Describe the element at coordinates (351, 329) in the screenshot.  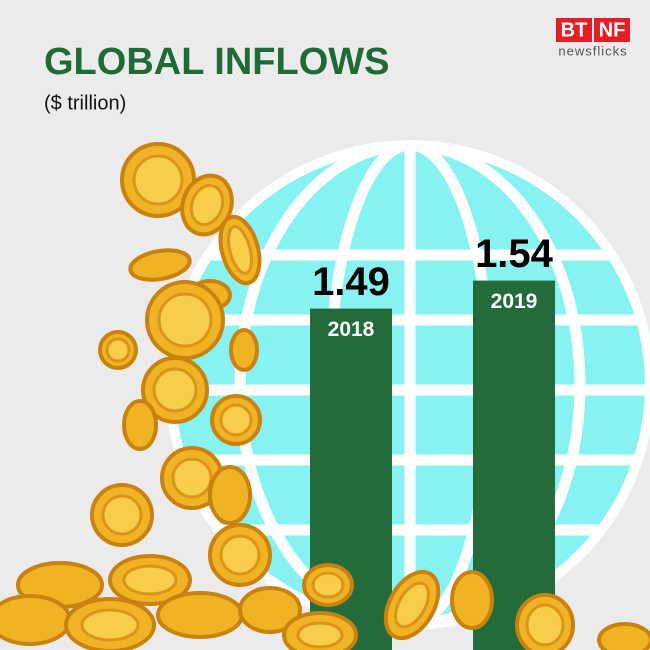
I see `category-label: 2018` at that location.